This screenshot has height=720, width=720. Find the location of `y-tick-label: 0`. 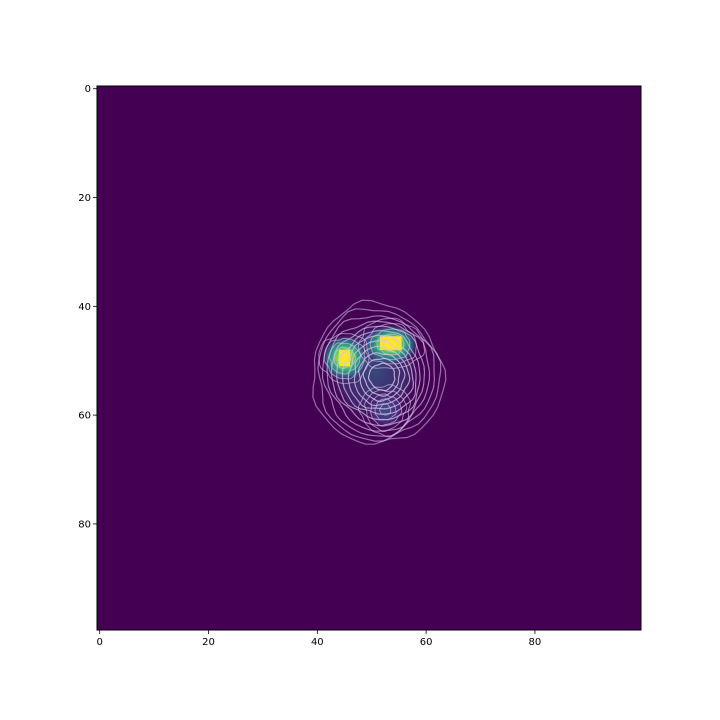

y-tick-label: 0 is located at coordinates (88, 89).